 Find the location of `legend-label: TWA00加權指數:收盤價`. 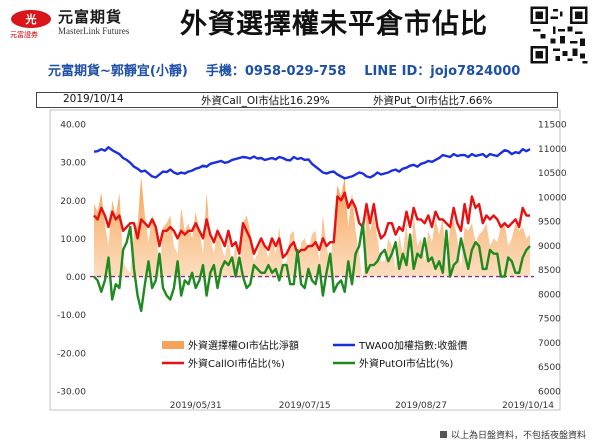

legend-label: TWA00加權指數:收盤價 is located at coordinates (412, 345).